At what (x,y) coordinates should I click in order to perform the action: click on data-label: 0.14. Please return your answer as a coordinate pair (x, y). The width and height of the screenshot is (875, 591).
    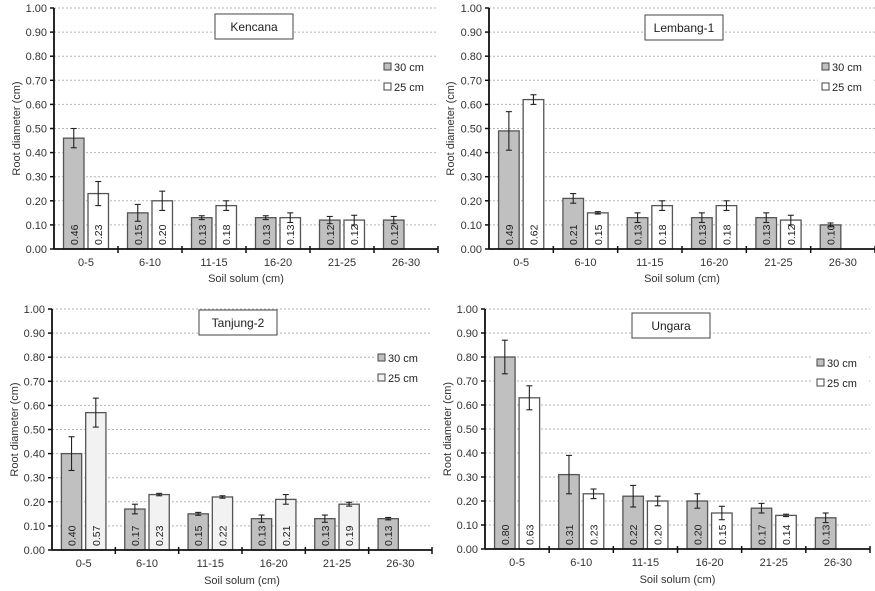
    Looking at the image, I should click on (787, 534).